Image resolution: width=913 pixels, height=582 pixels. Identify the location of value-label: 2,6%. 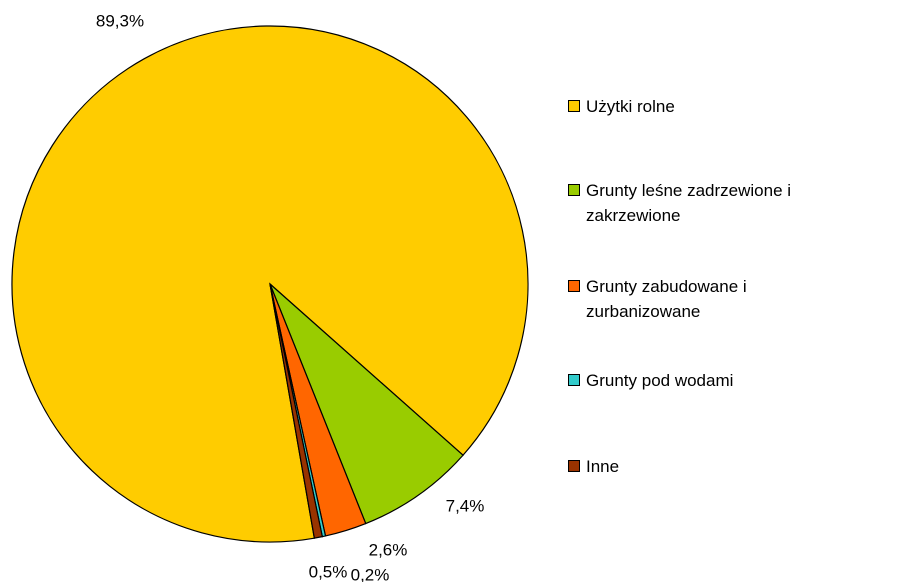
(388, 549).